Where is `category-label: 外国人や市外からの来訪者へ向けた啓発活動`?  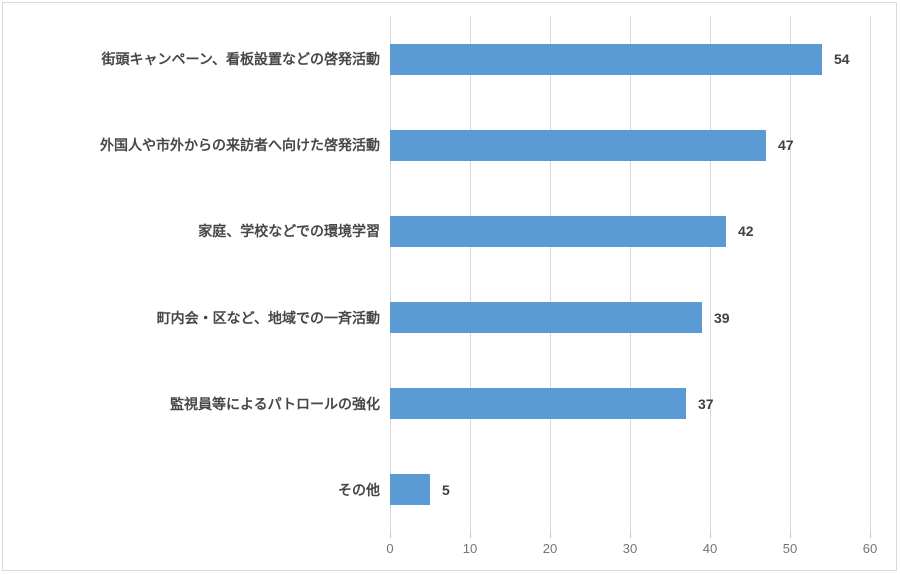
category-label: 外国人や市外からの来訪者へ向けた啓発活動 is located at coordinates (240, 145).